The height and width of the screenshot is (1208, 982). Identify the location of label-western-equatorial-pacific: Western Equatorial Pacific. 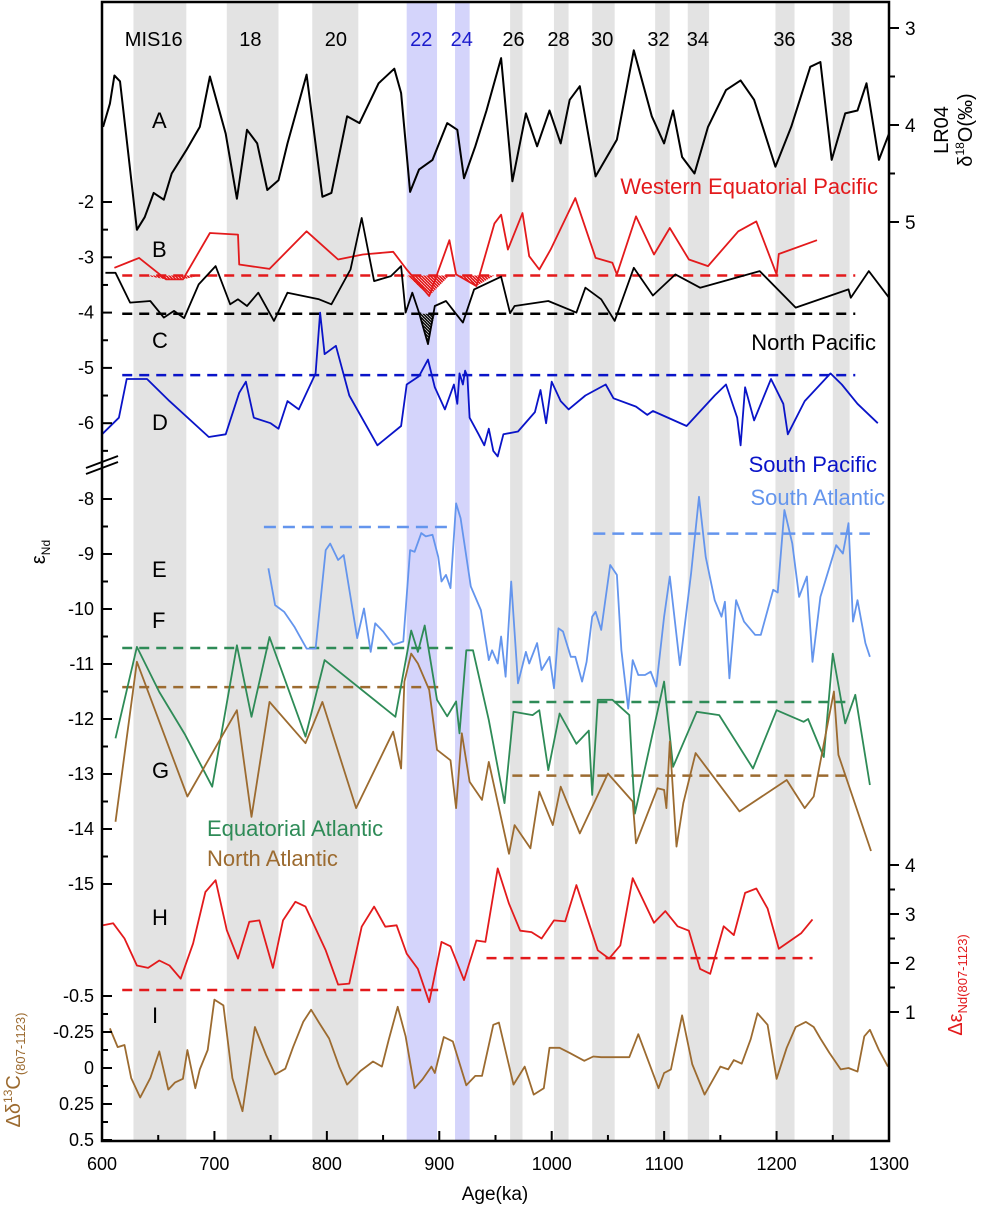
(749, 186).